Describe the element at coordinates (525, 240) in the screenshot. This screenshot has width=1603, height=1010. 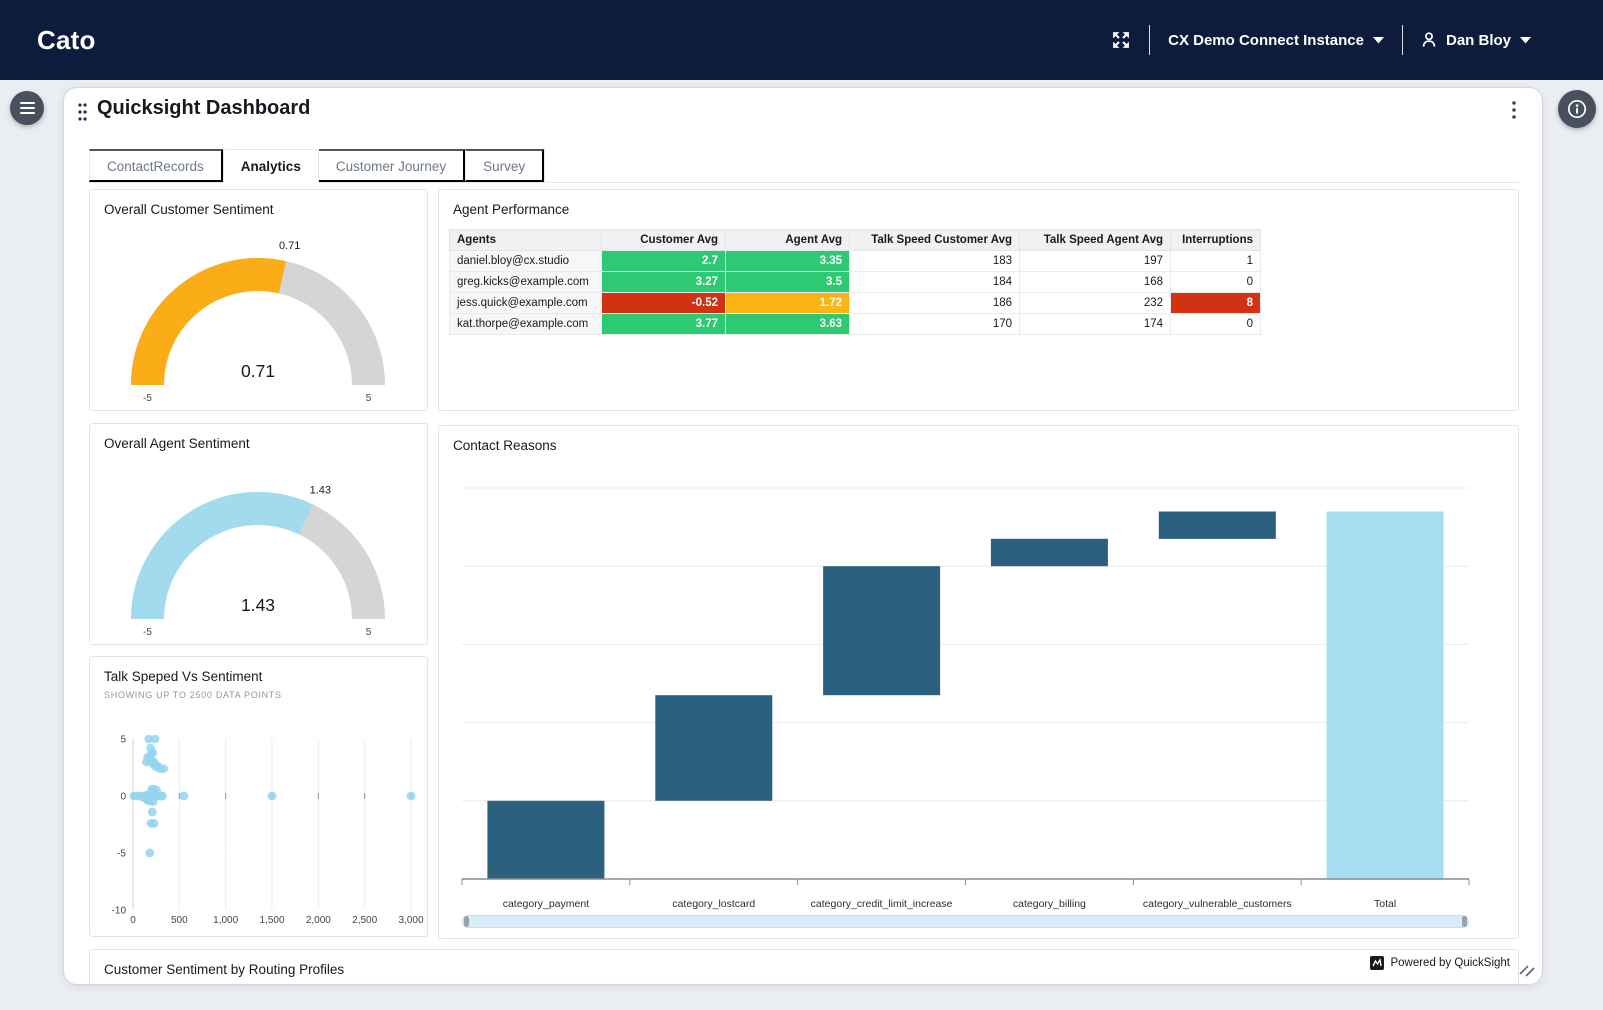
I see `column-header: Agents` at that location.